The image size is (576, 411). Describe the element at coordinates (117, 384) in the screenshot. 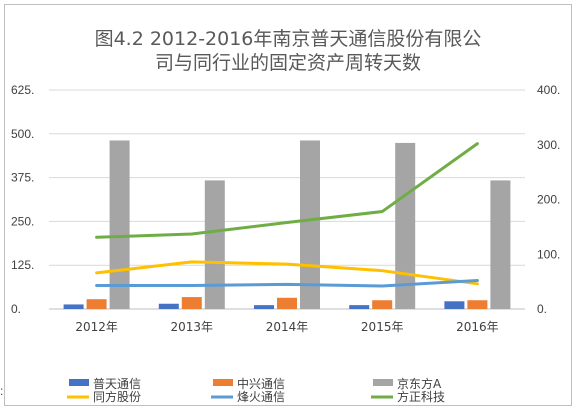

I see `legend-label: 普天通信` at that location.